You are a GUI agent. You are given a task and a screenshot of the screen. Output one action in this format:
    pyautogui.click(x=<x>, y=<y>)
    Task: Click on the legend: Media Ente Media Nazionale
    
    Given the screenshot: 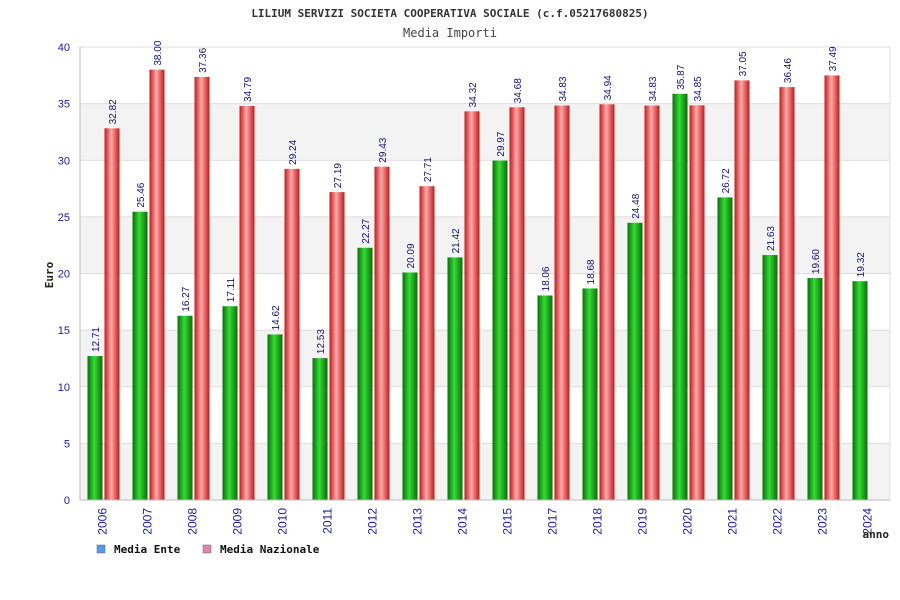 What is the action you would take?
    pyautogui.click(x=208, y=549)
    